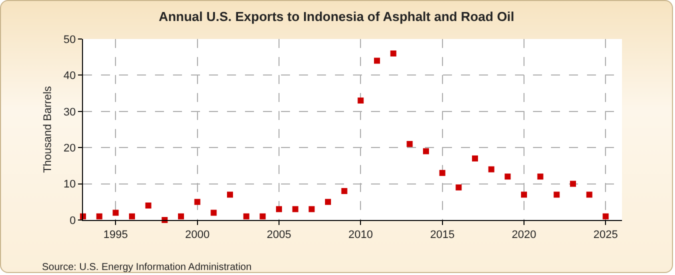 This screenshot has height=275, width=675. Describe the element at coordinates (70, 40) in the screenshot. I see `y-tick-label: 50` at that location.